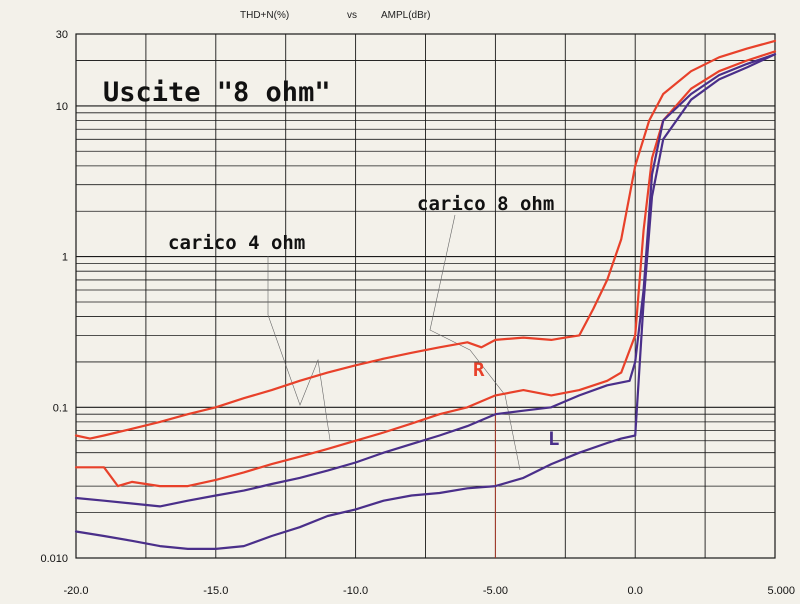  What do you see at coordinates (352, 15) in the screenshot?
I see `title-vs: vs` at bounding box center [352, 15].